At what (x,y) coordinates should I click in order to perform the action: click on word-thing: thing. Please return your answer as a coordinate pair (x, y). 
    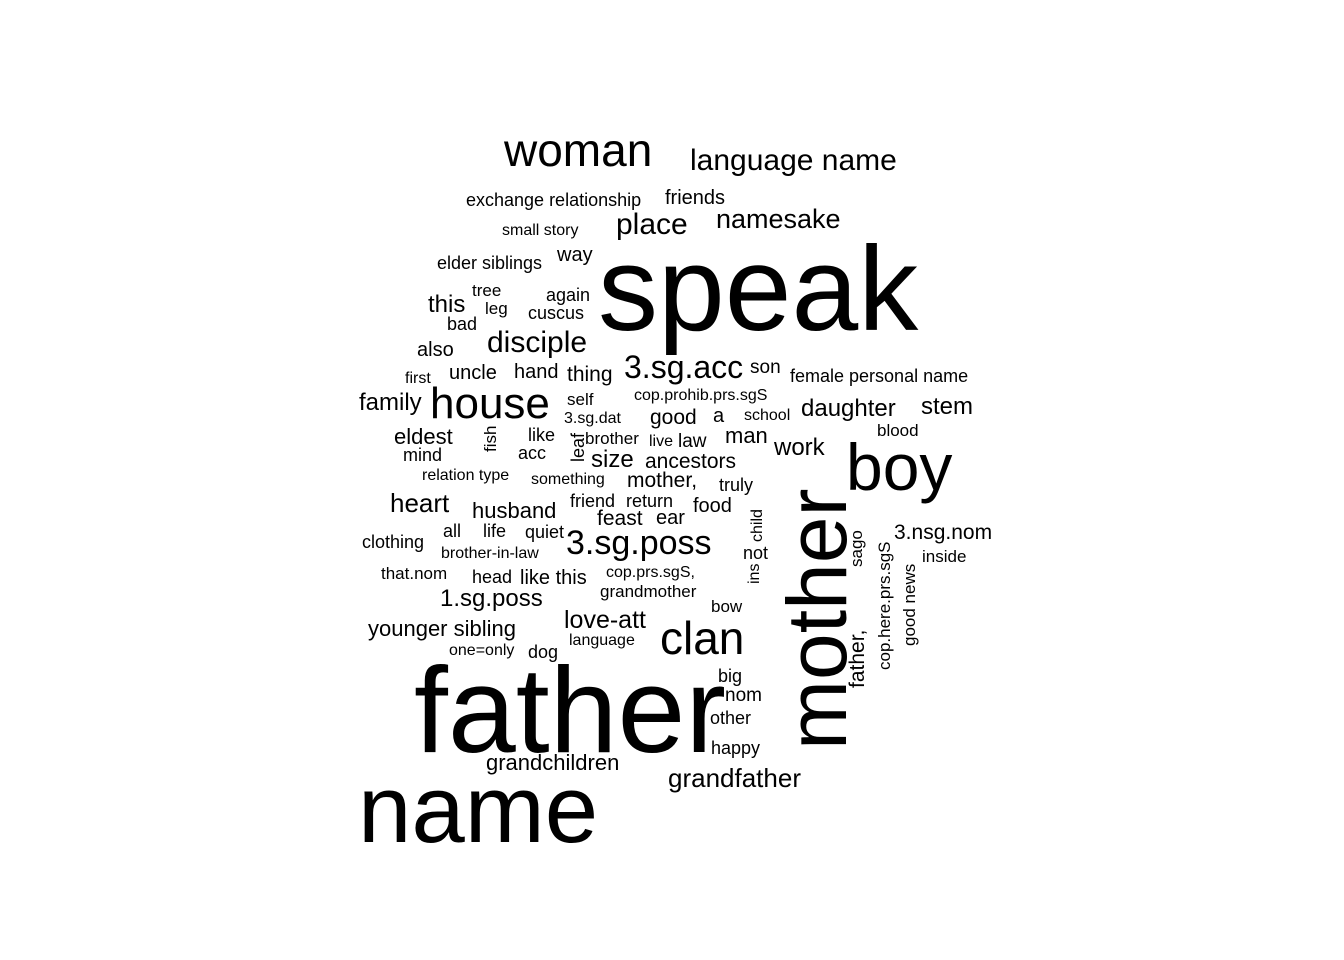
    Looking at the image, I should click on (590, 374).